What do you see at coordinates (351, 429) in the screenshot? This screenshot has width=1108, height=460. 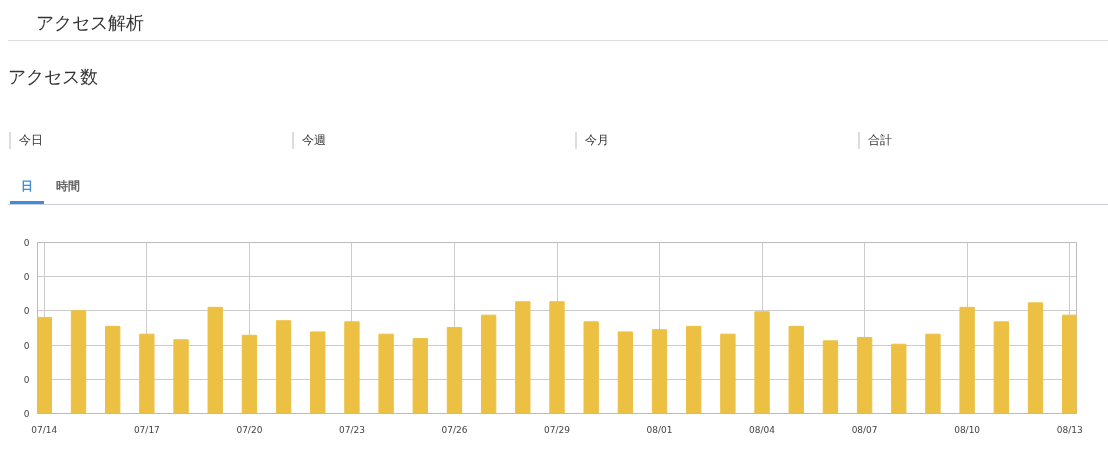 I see `x-tick-label: 07/23` at bounding box center [351, 429].